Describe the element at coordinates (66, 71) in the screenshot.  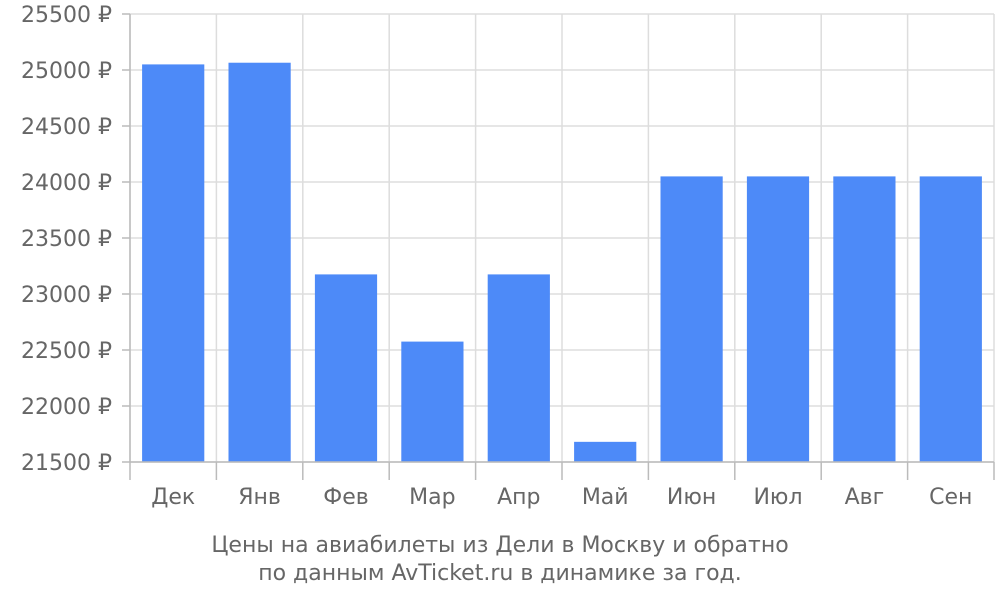
I see `y-tick-label: 25000 ₽` at that location.